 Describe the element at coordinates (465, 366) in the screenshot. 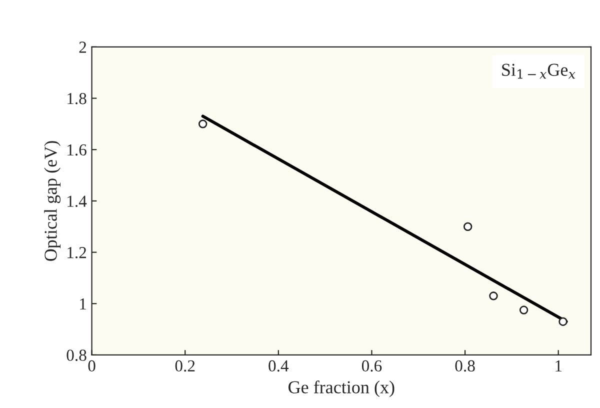

I see `x-tick-label: 0.8` at that location.